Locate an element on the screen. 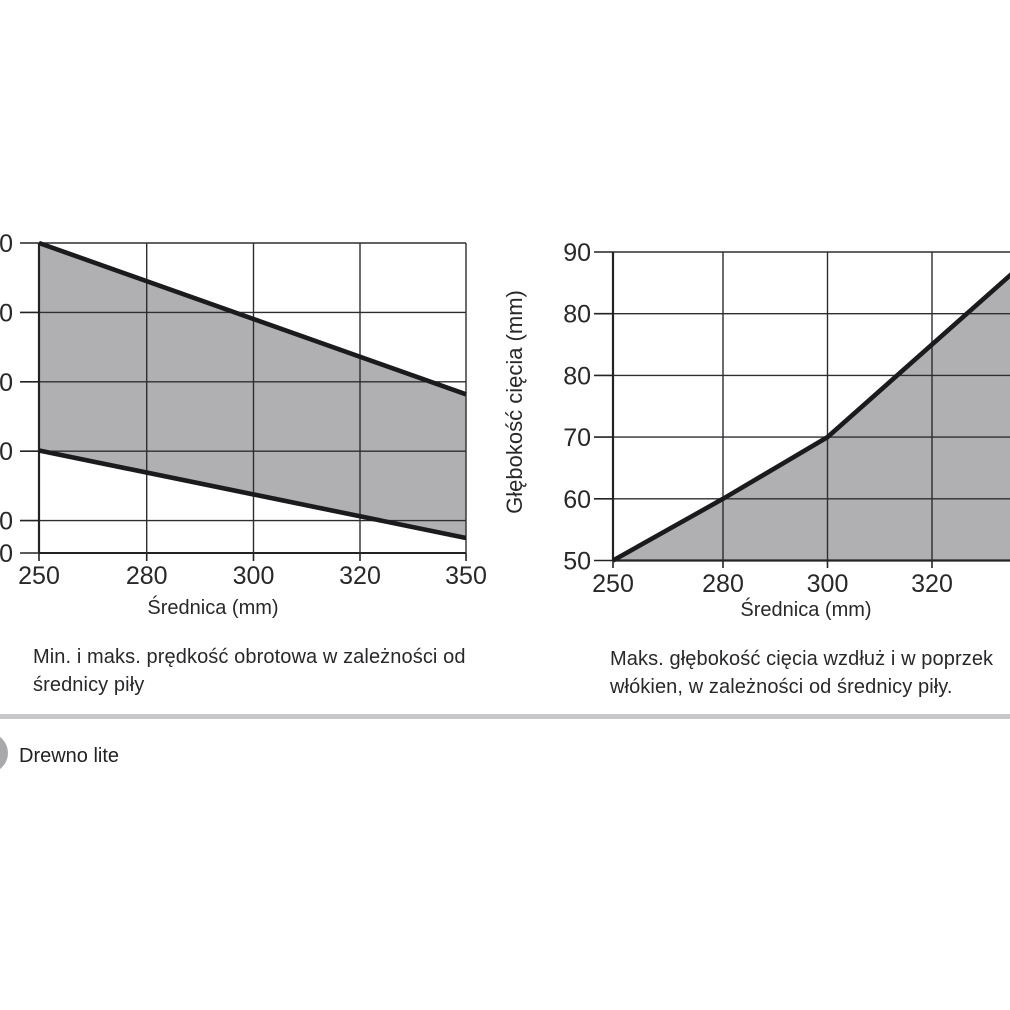  y-tick-label: 50 is located at coordinates (577, 562).